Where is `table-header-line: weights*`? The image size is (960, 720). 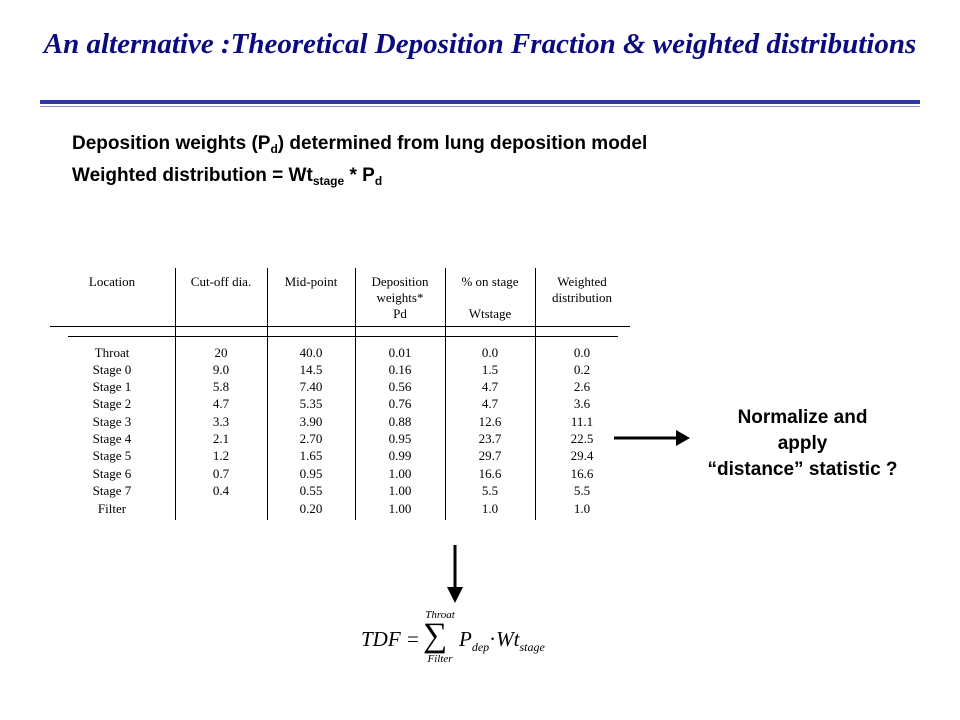 table-header-line: weights* is located at coordinates (400, 297).